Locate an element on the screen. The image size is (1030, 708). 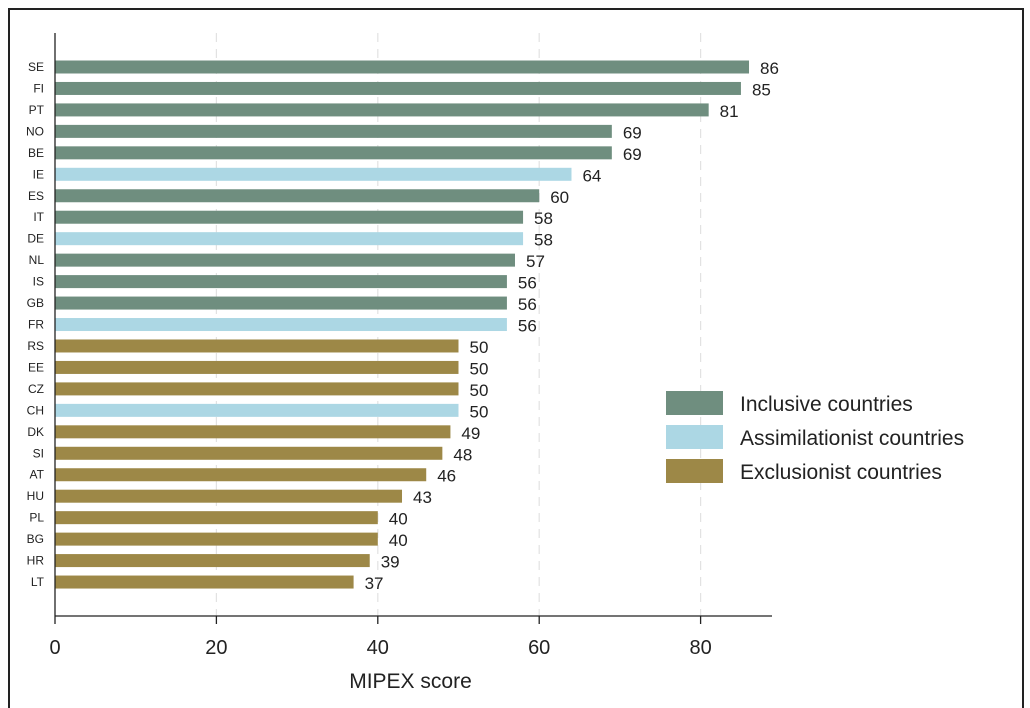
legend-label: Exclusionist countries is located at coordinates (841, 472).